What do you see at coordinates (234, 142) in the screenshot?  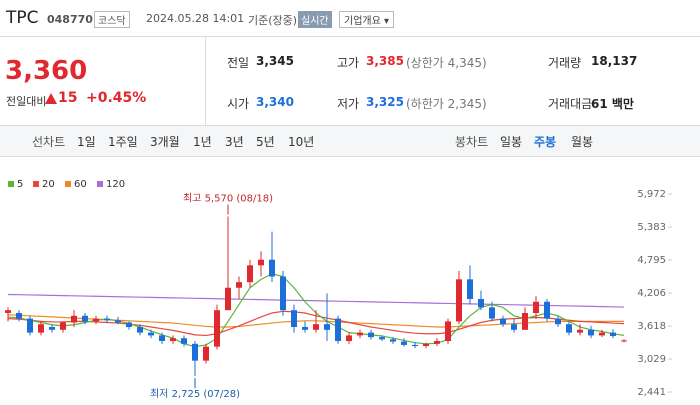 I see `tab: 3년` at bounding box center [234, 142].